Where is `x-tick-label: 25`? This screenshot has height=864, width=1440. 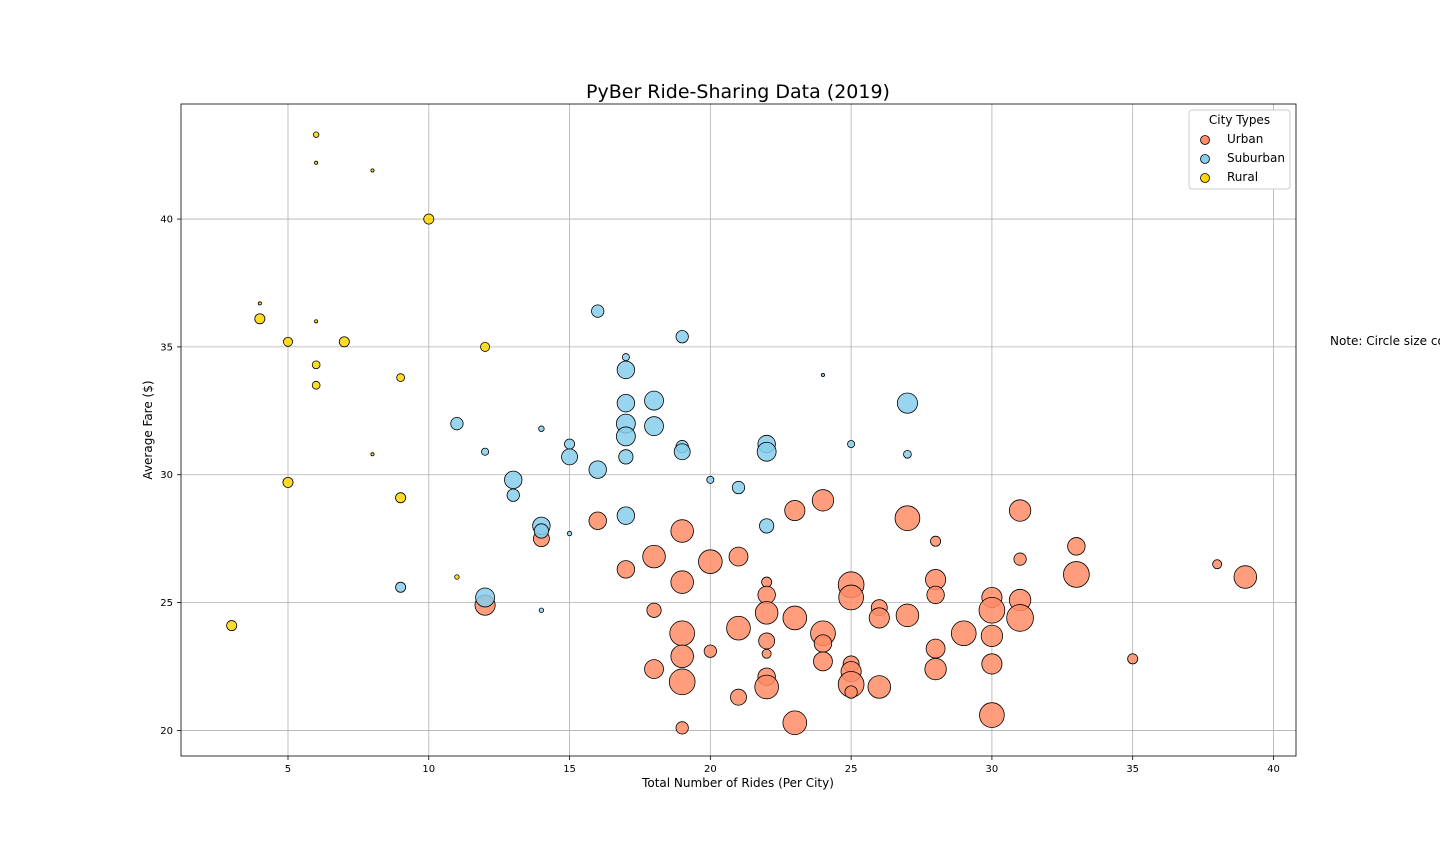 x-tick-label: 25 is located at coordinates (851, 769).